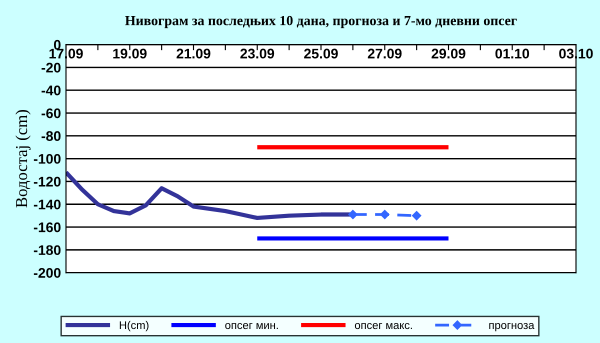  I want to click on y-tick-label: -140, so click(47, 205).